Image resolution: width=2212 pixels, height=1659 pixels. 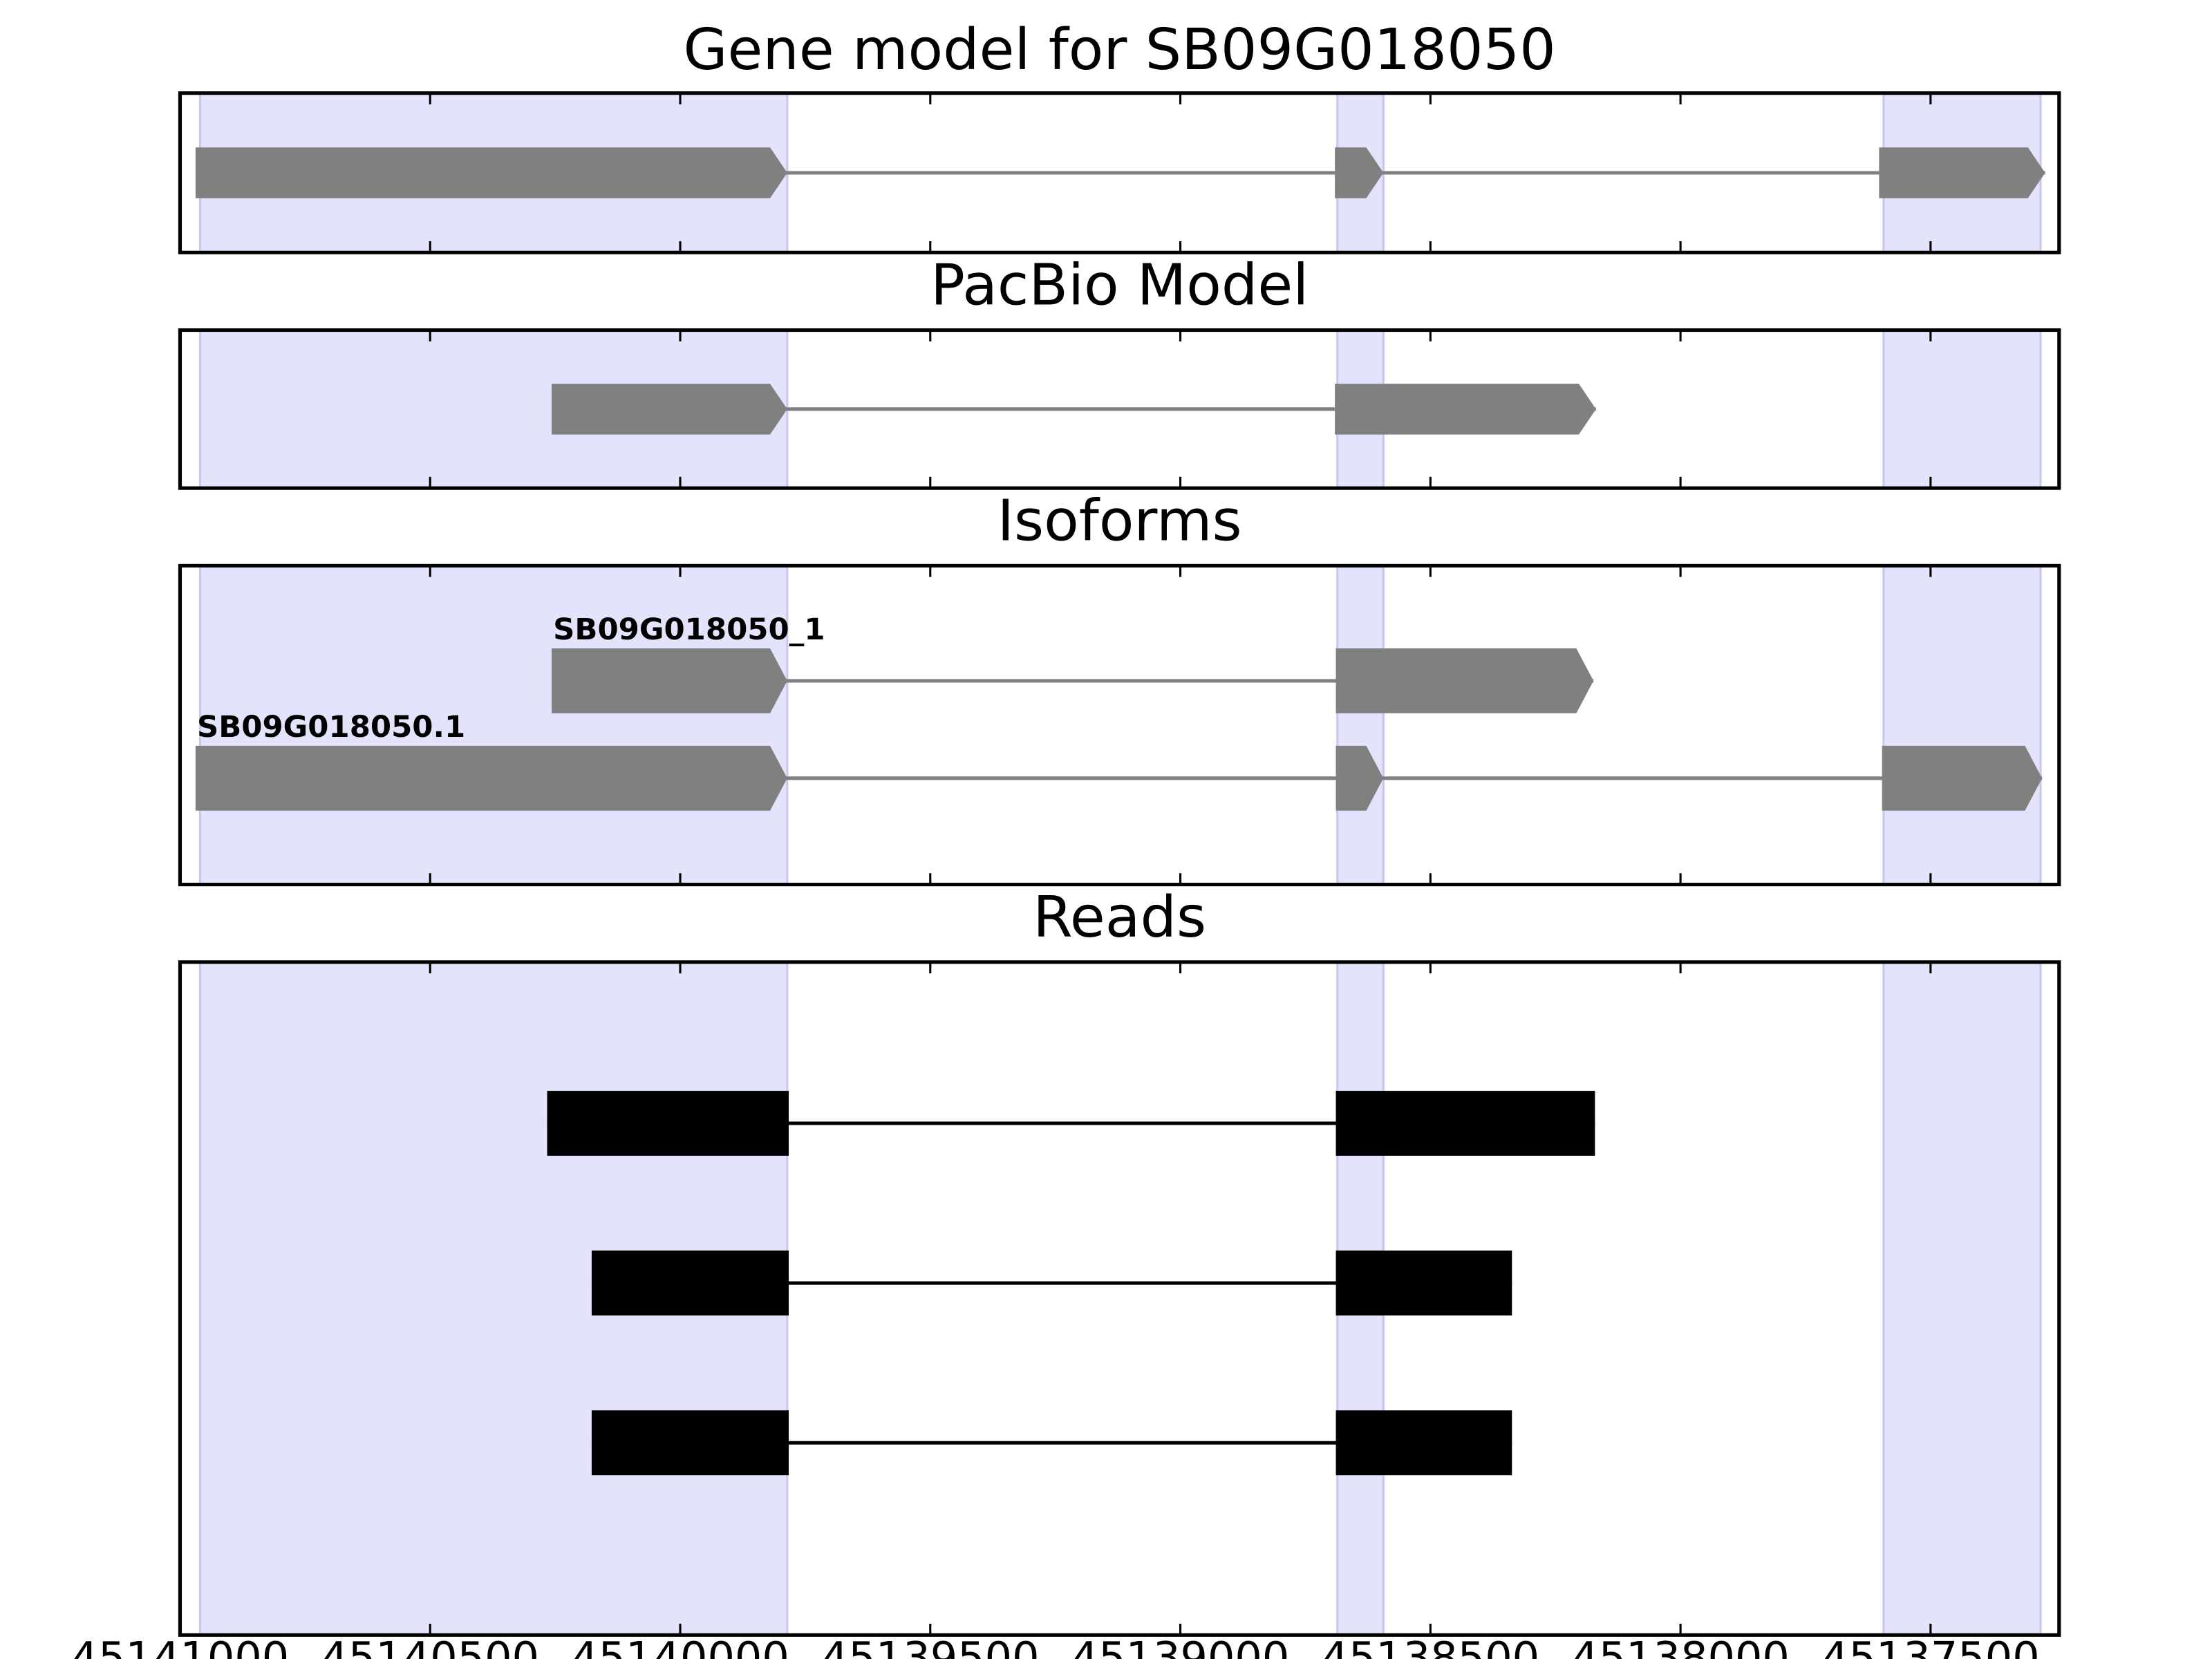 What do you see at coordinates (931, 1646) in the screenshot?
I see `x-tick-label: 45139500` at bounding box center [931, 1646].